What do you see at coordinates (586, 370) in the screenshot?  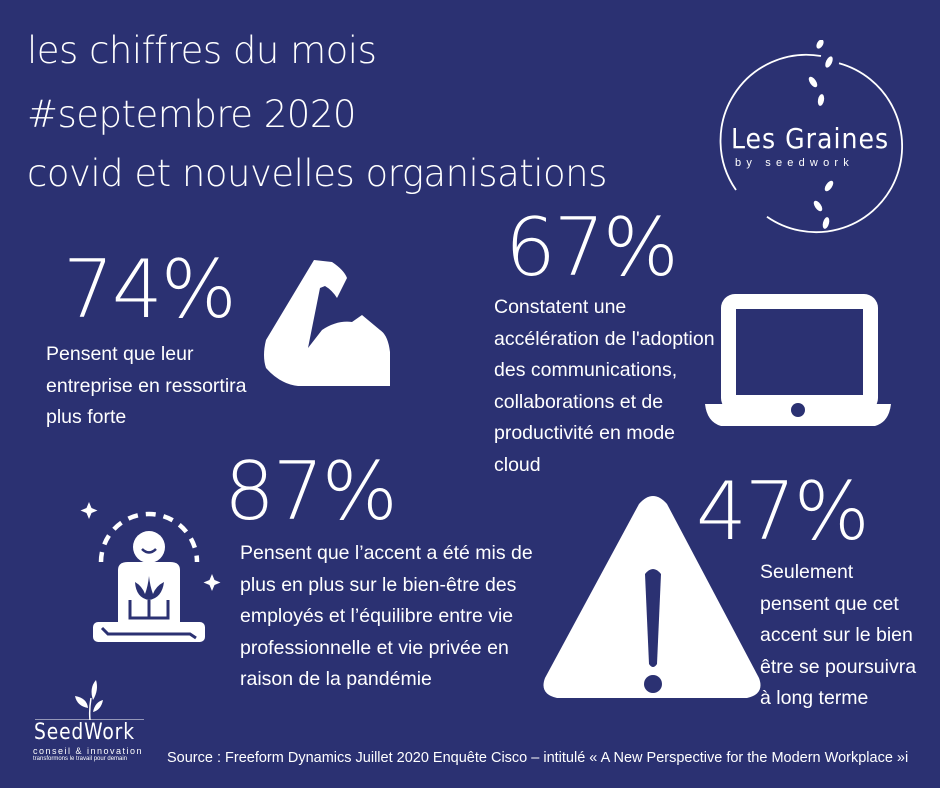 I see `desc-line: des communications,` at bounding box center [586, 370].